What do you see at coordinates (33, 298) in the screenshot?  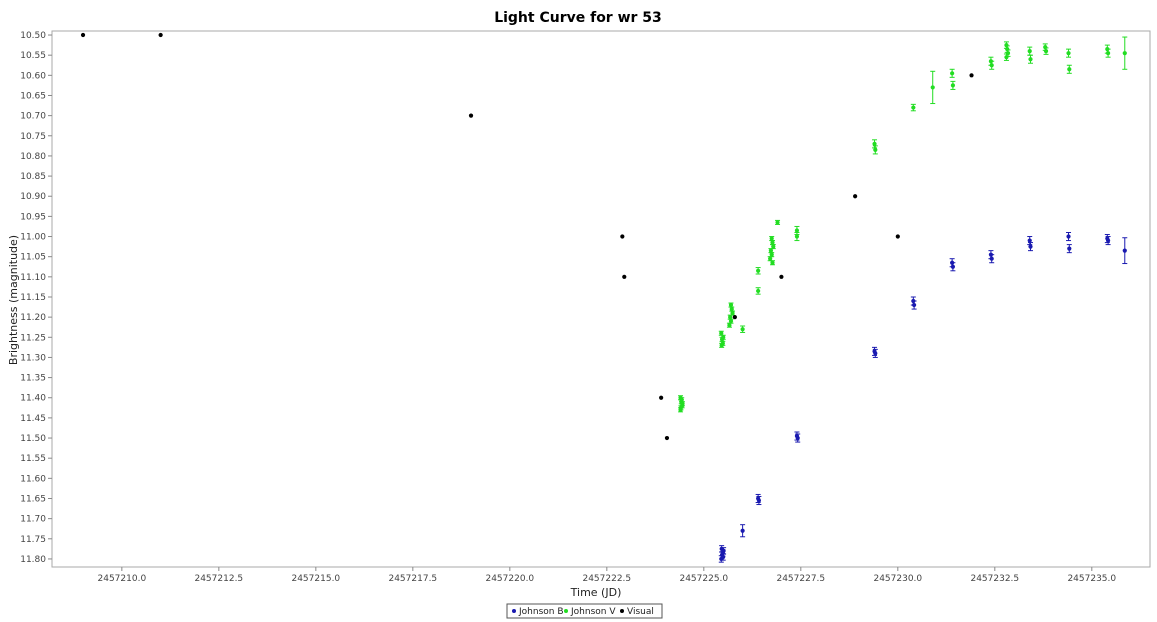 I see `y-tick-label: 11.15` at bounding box center [33, 298].